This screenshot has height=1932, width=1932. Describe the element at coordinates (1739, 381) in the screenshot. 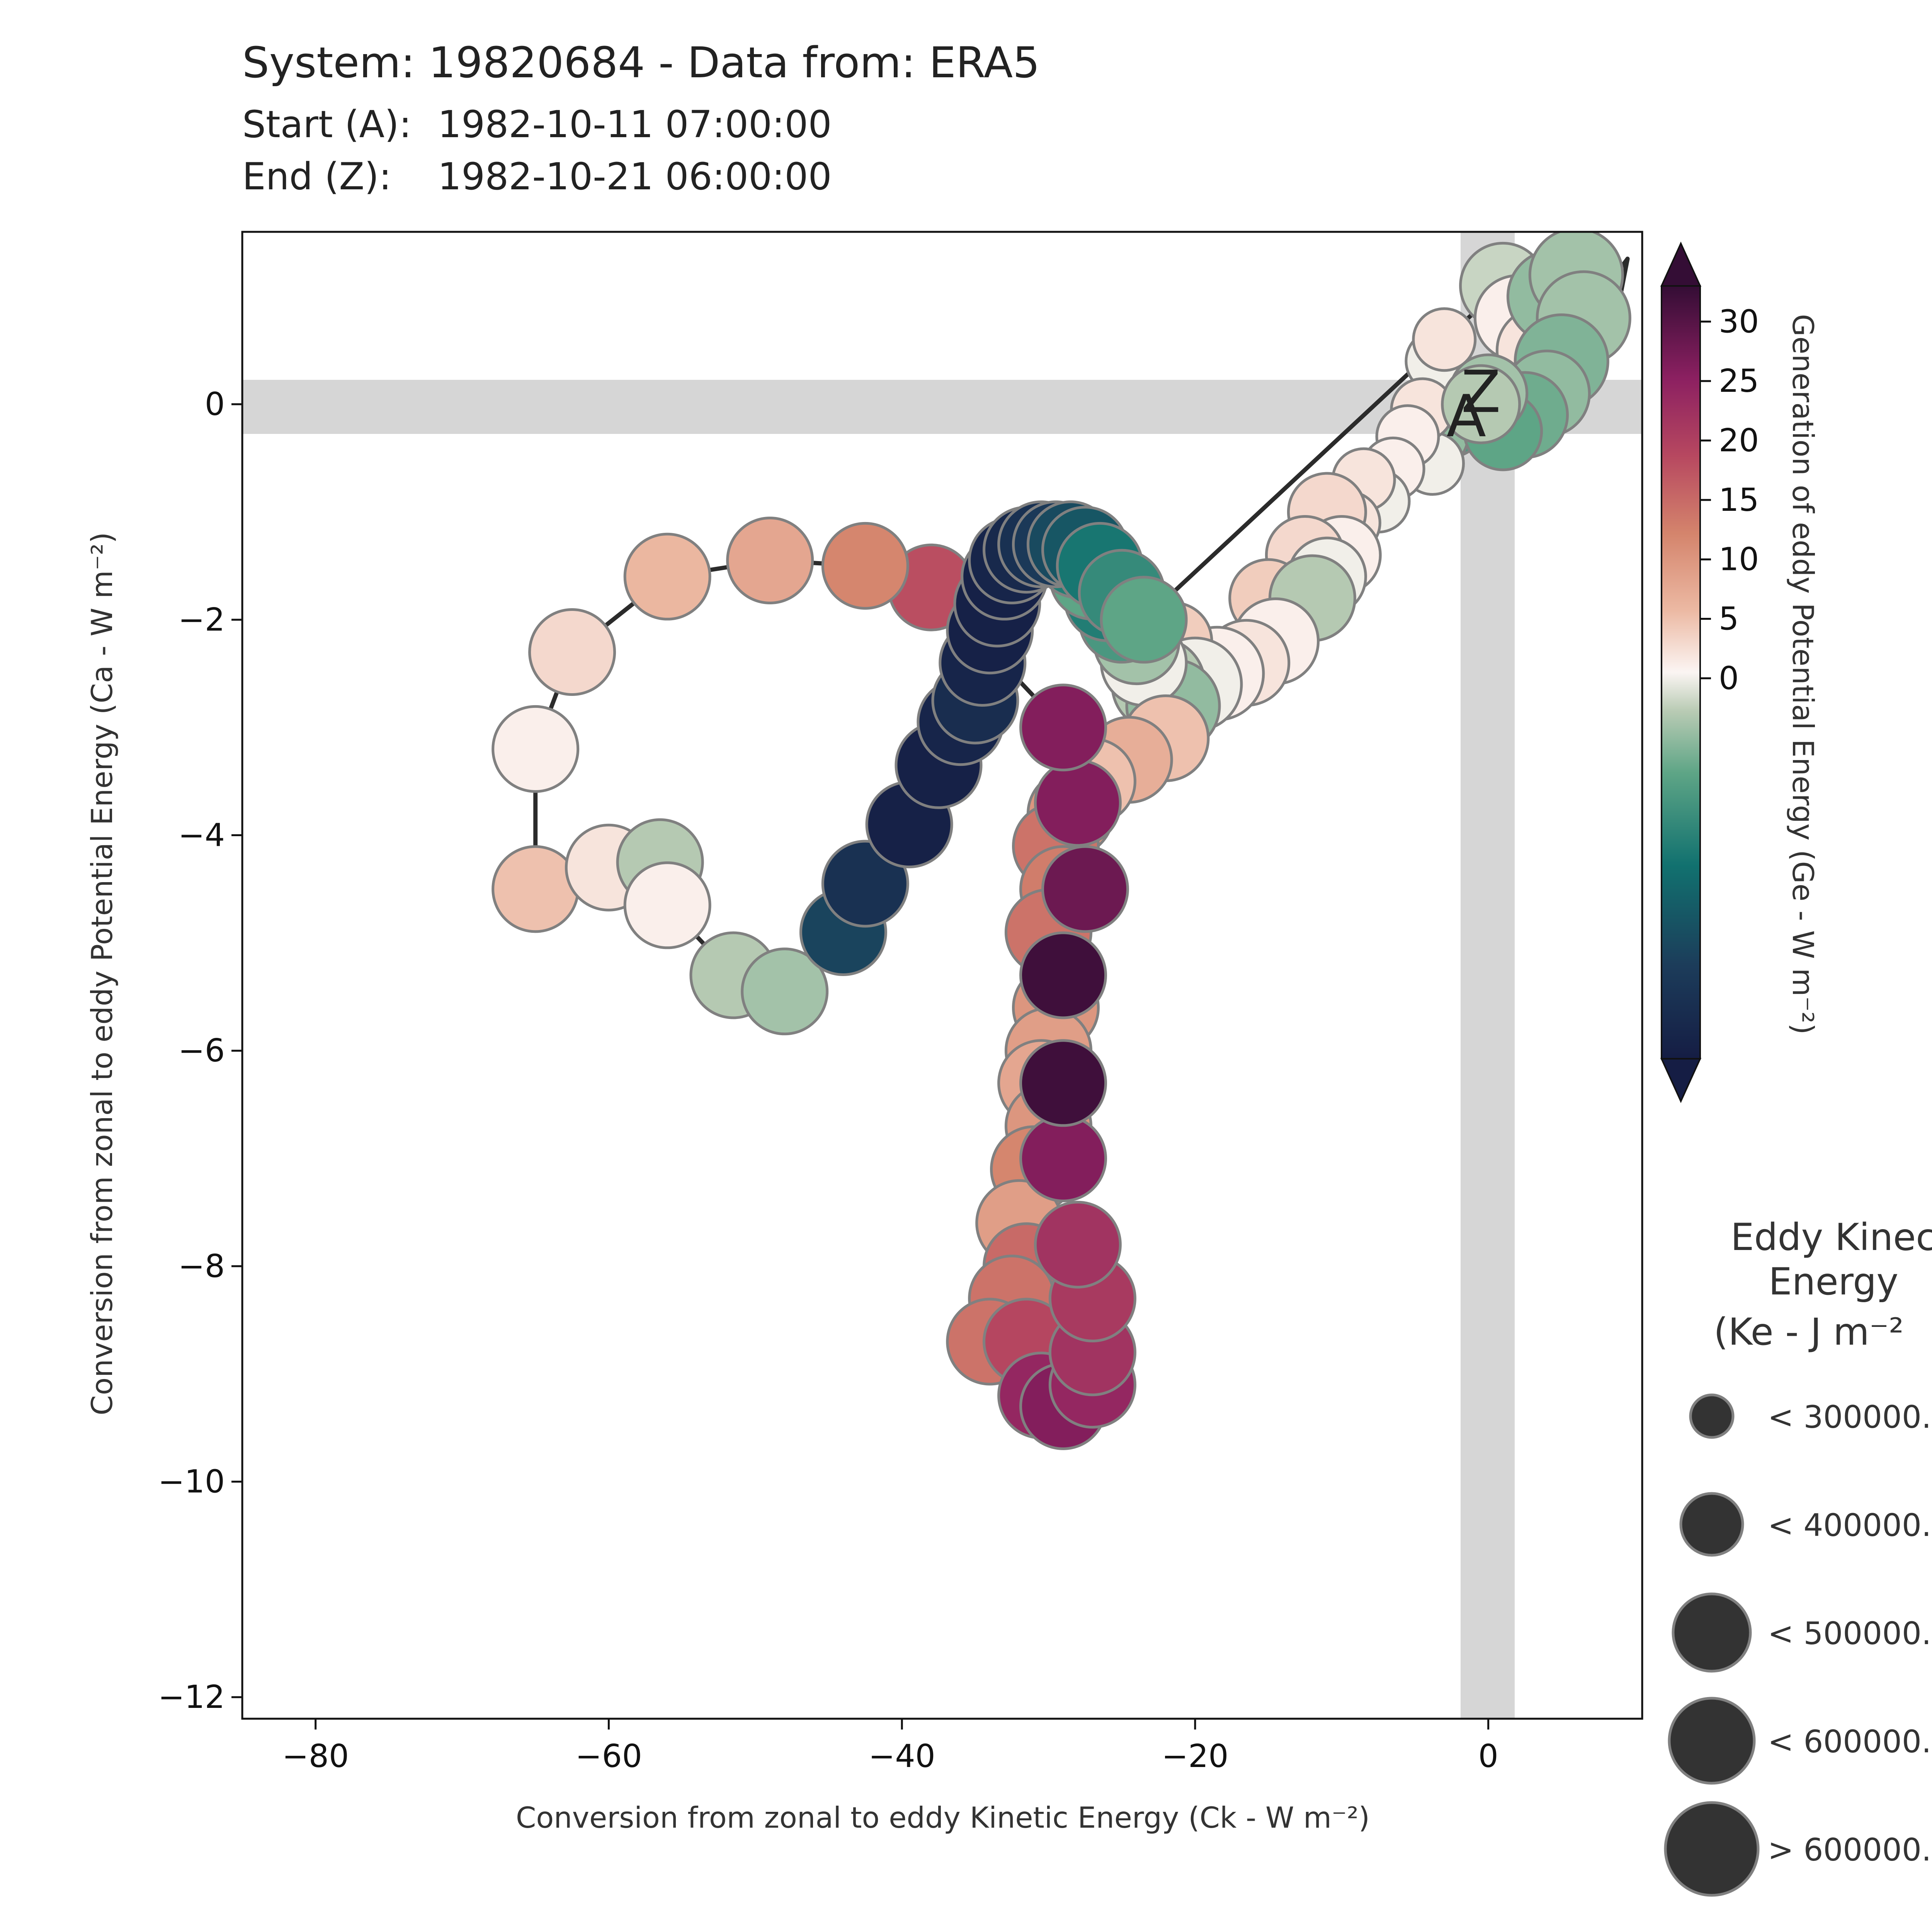

I see `colorbar-tick-label: 25` at that location.